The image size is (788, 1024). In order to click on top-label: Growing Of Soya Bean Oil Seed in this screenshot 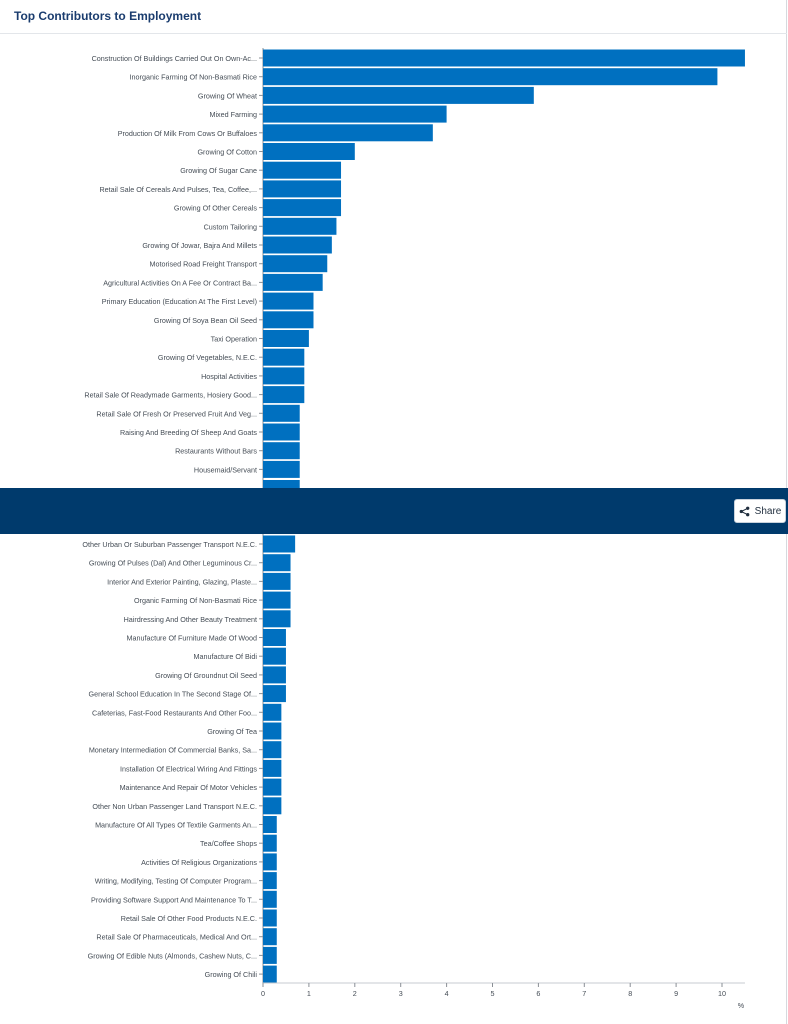, I will do `click(205, 320)`.